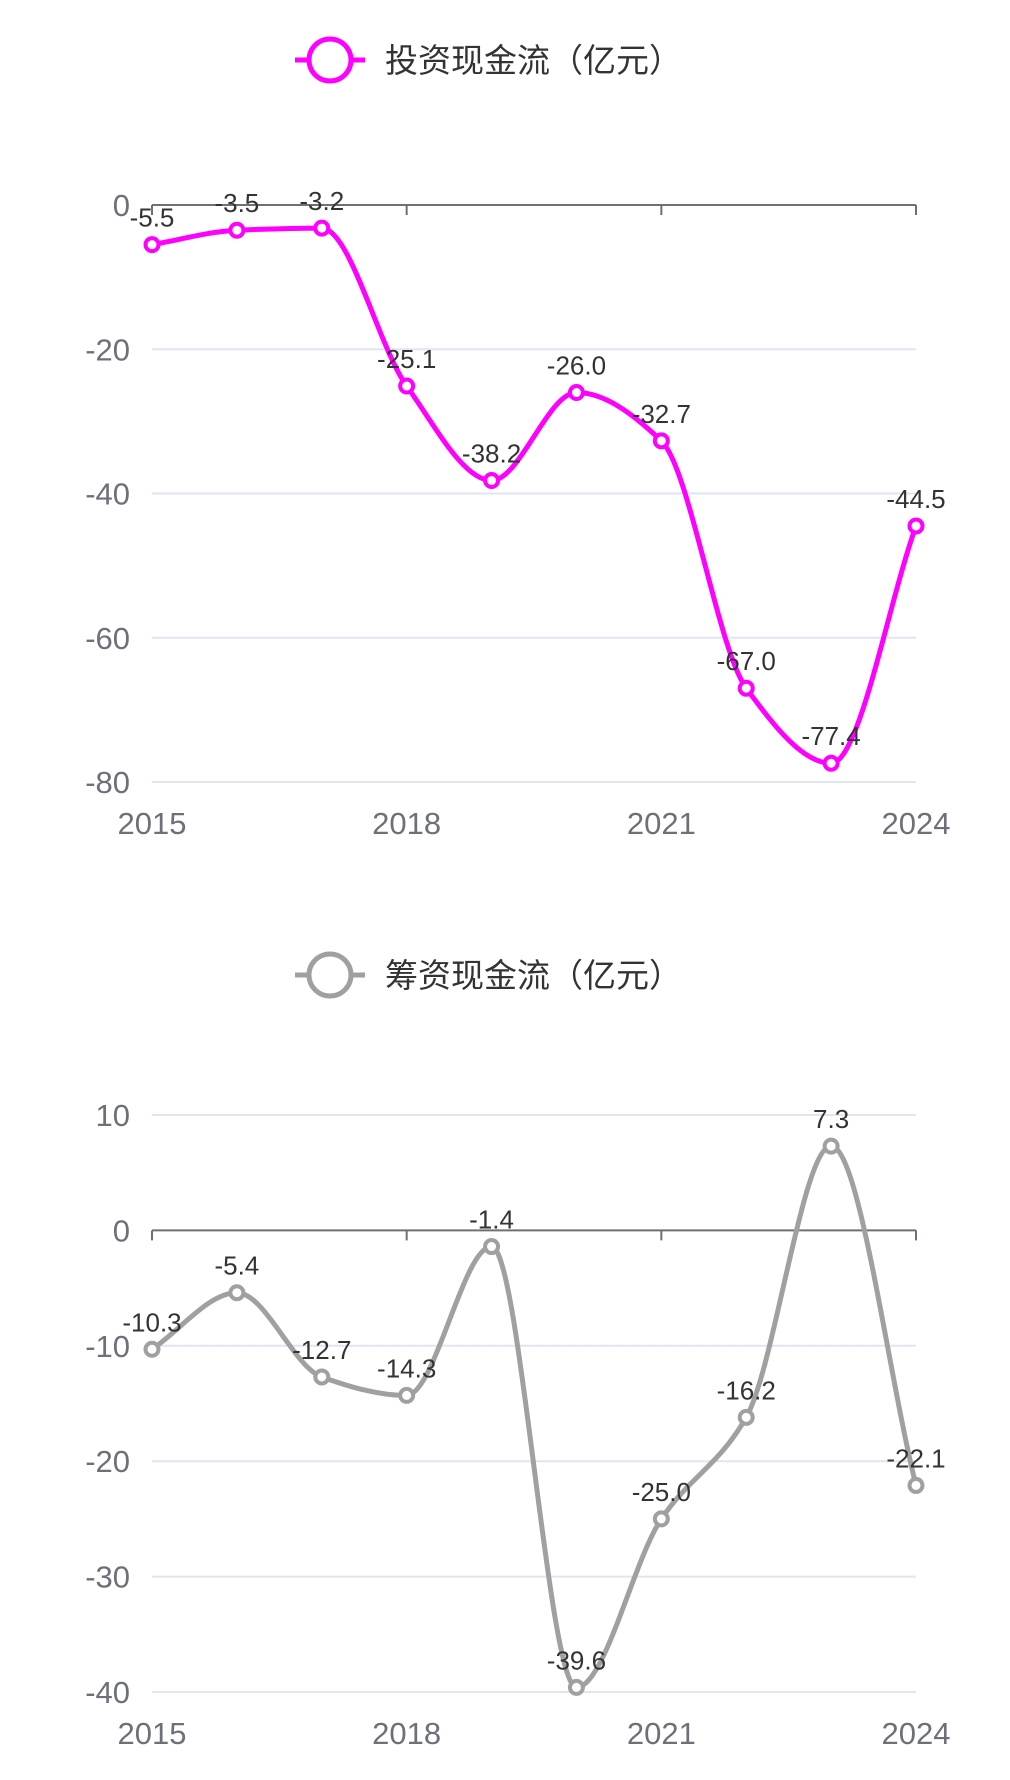 This screenshot has height=1780, width=1010. I want to click on y-tick-label: 10, so click(113, 1115).